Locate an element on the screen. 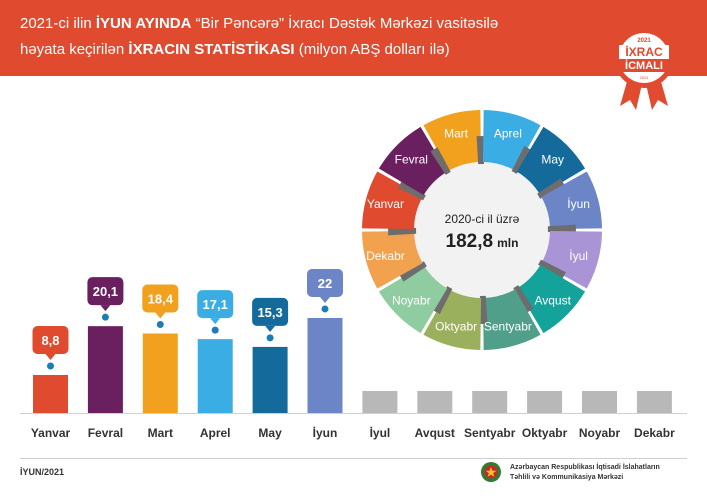 This screenshot has width=707, height=500. x-tick-label: Aprel is located at coordinates (215, 433).